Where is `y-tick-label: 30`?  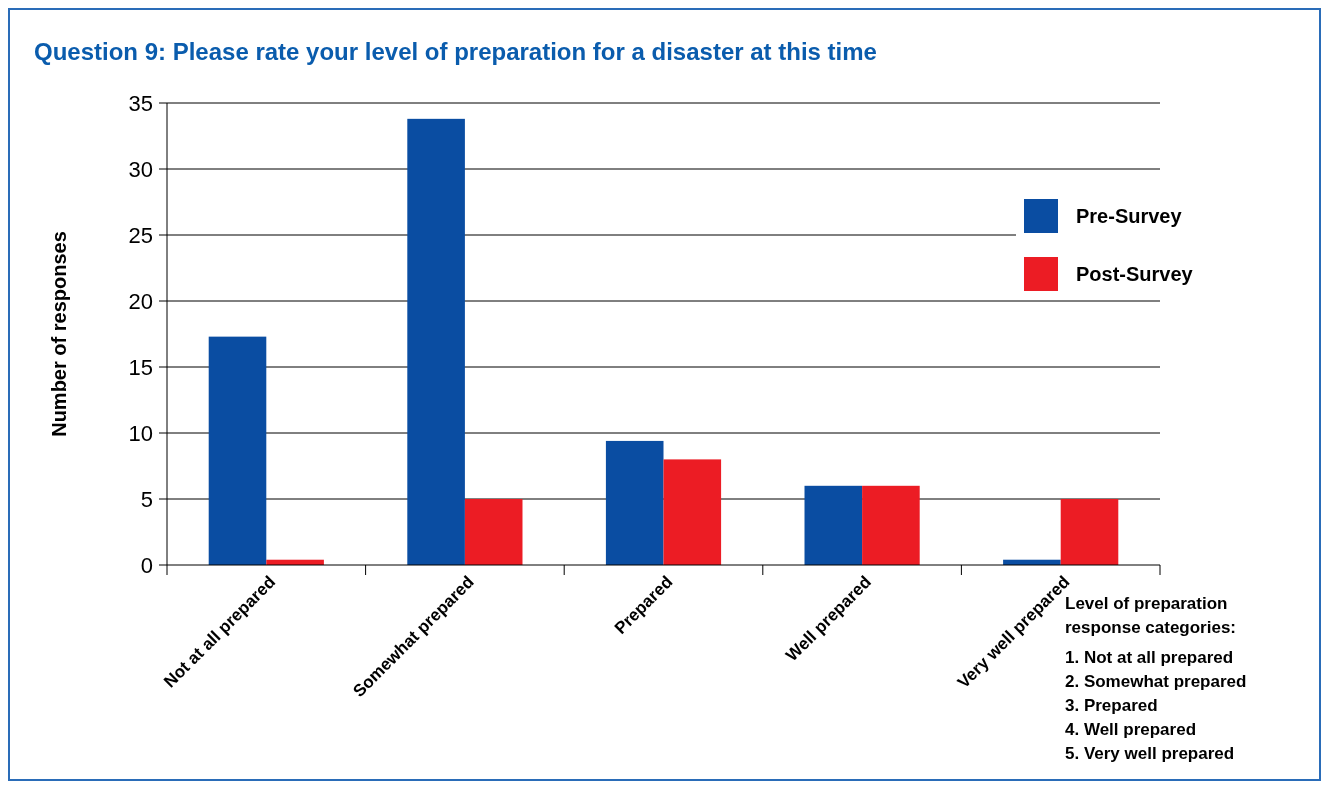 y-tick-label: 30 is located at coordinates (140, 169).